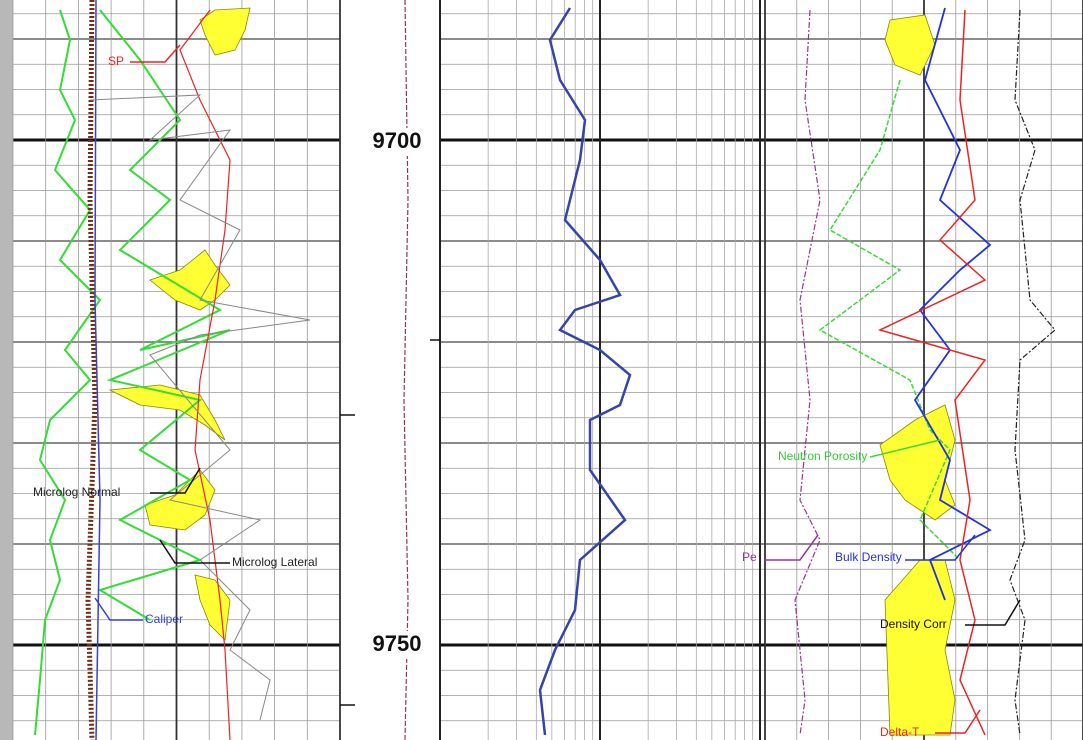 The width and height of the screenshot is (1083, 740). What do you see at coordinates (868, 557) in the screenshot?
I see `curve-label: Bulk Density` at bounding box center [868, 557].